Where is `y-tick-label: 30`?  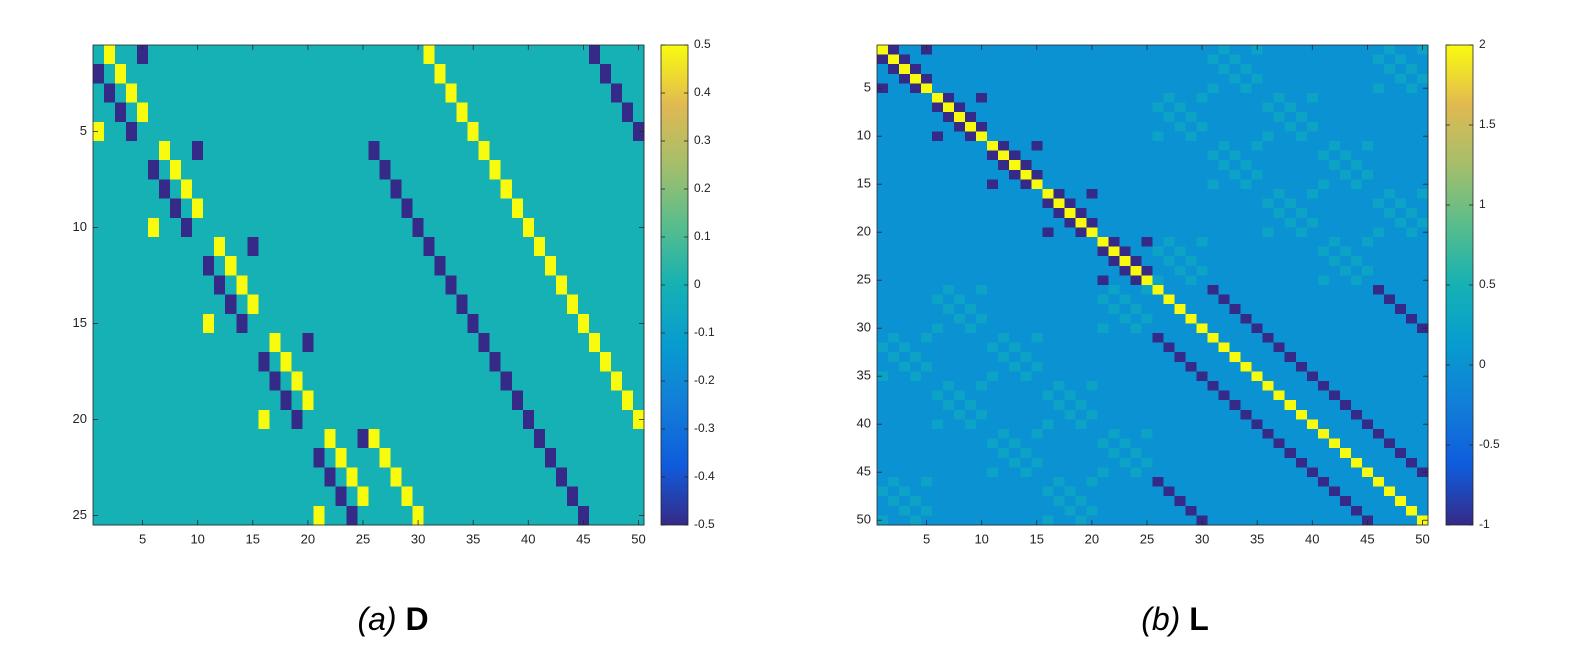 y-tick-label: 30 is located at coordinates (864, 327).